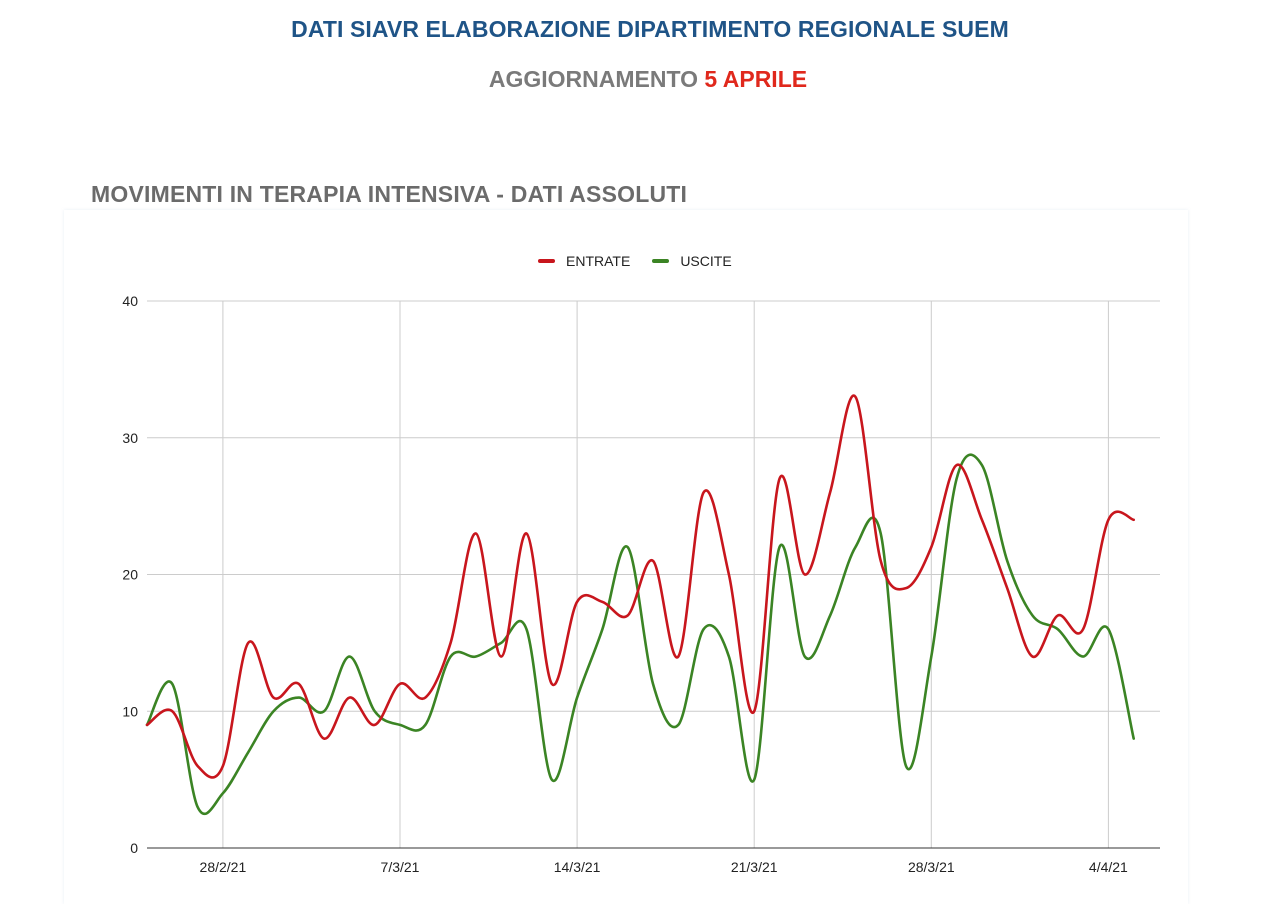  What do you see at coordinates (130, 575) in the screenshot?
I see `y-tick-label: 20` at bounding box center [130, 575].